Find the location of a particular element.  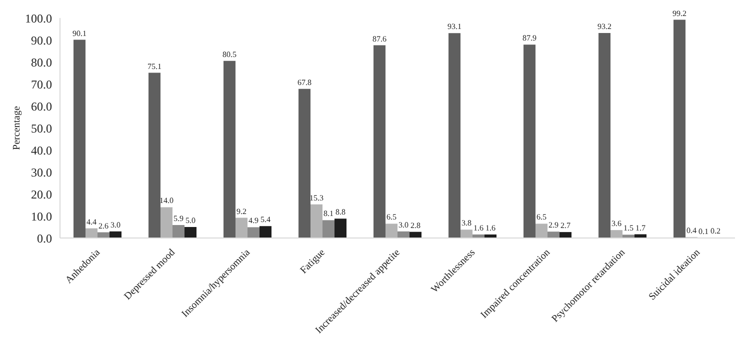

data-label: 87.6 is located at coordinates (379, 39).